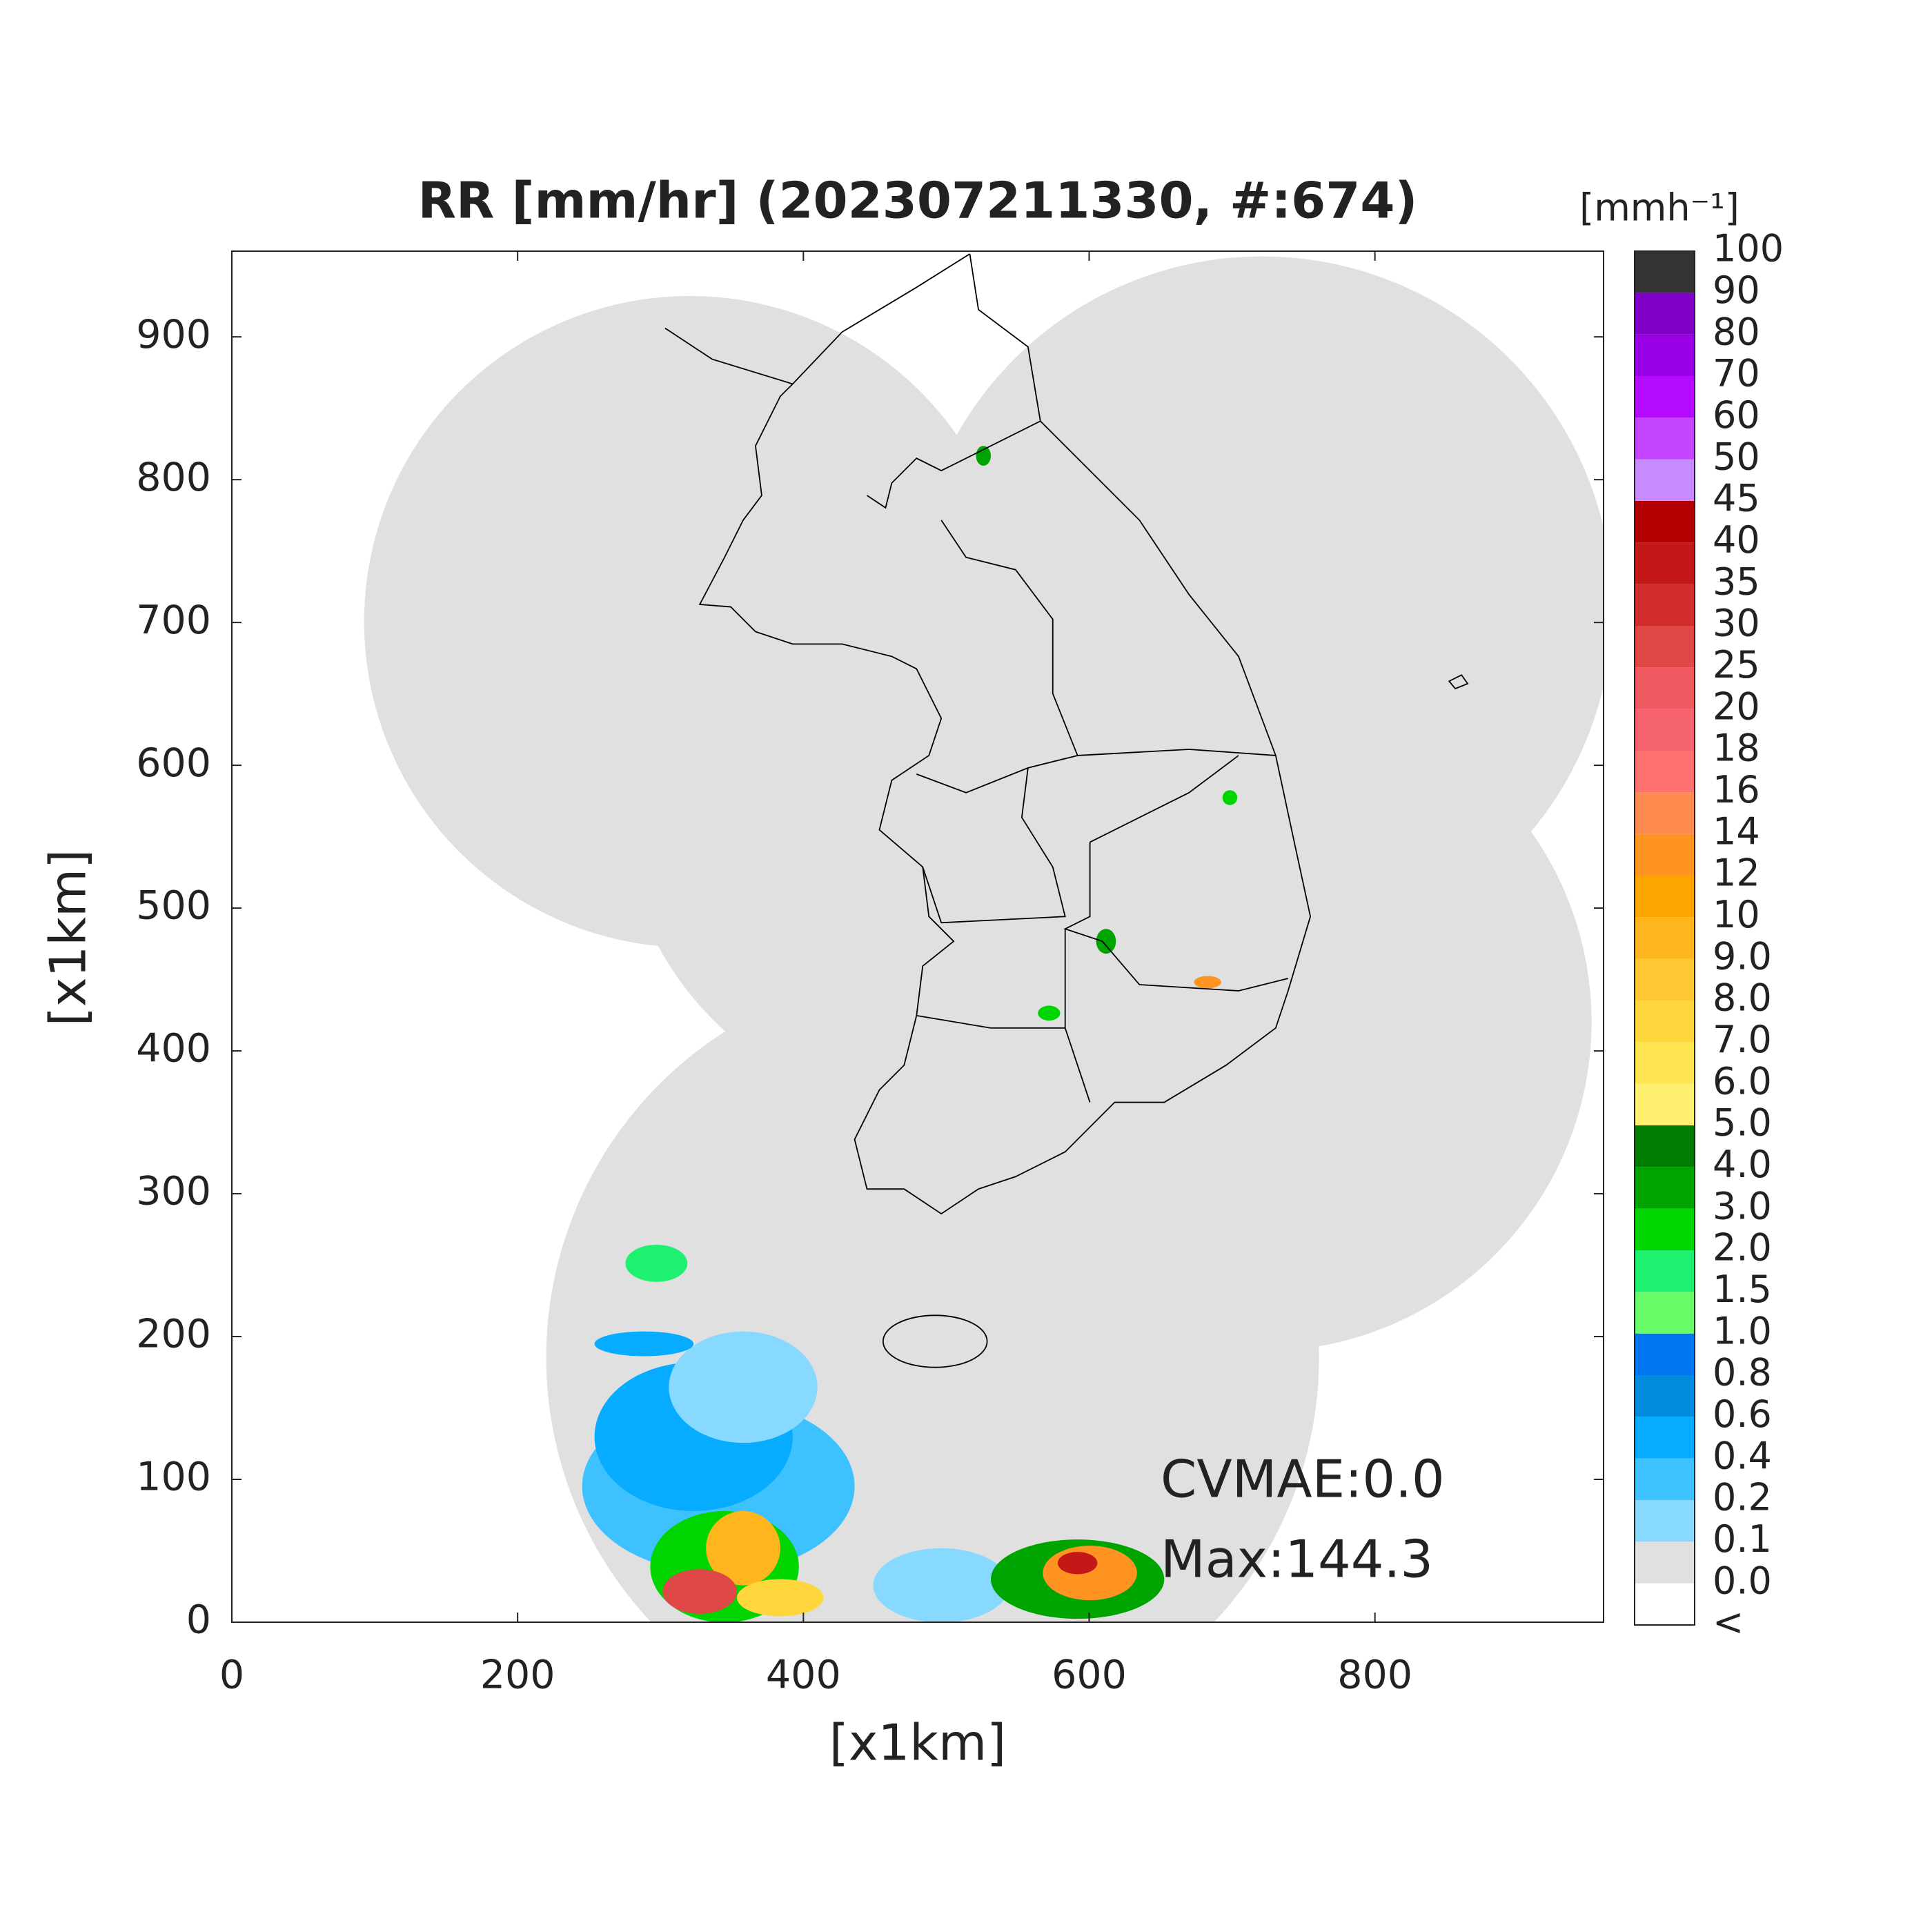 This screenshot has height=1932, width=1932. What do you see at coordinates (173, 1334) in the screenshot?
I see `y-tick-label: 200` at bounding box center [173, 1334].